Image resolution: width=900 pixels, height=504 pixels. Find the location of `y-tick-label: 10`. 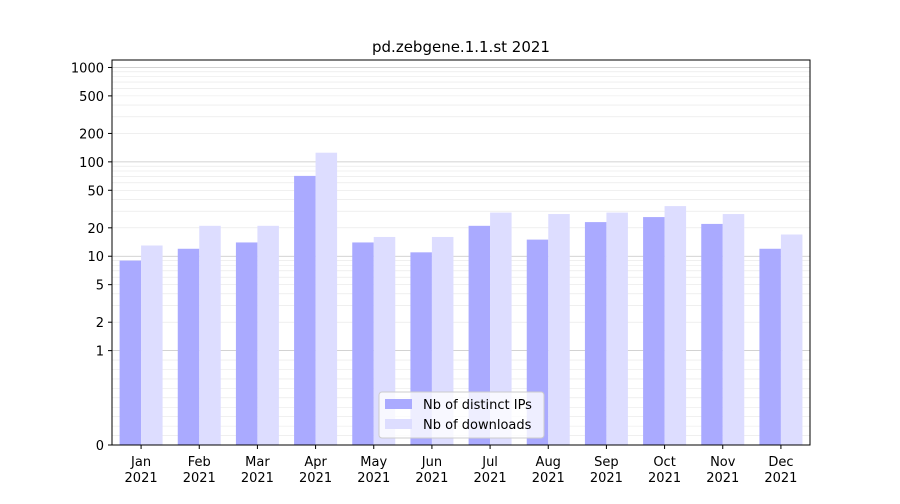

y-tick-label: 10 is located at coordinates (95, 257).